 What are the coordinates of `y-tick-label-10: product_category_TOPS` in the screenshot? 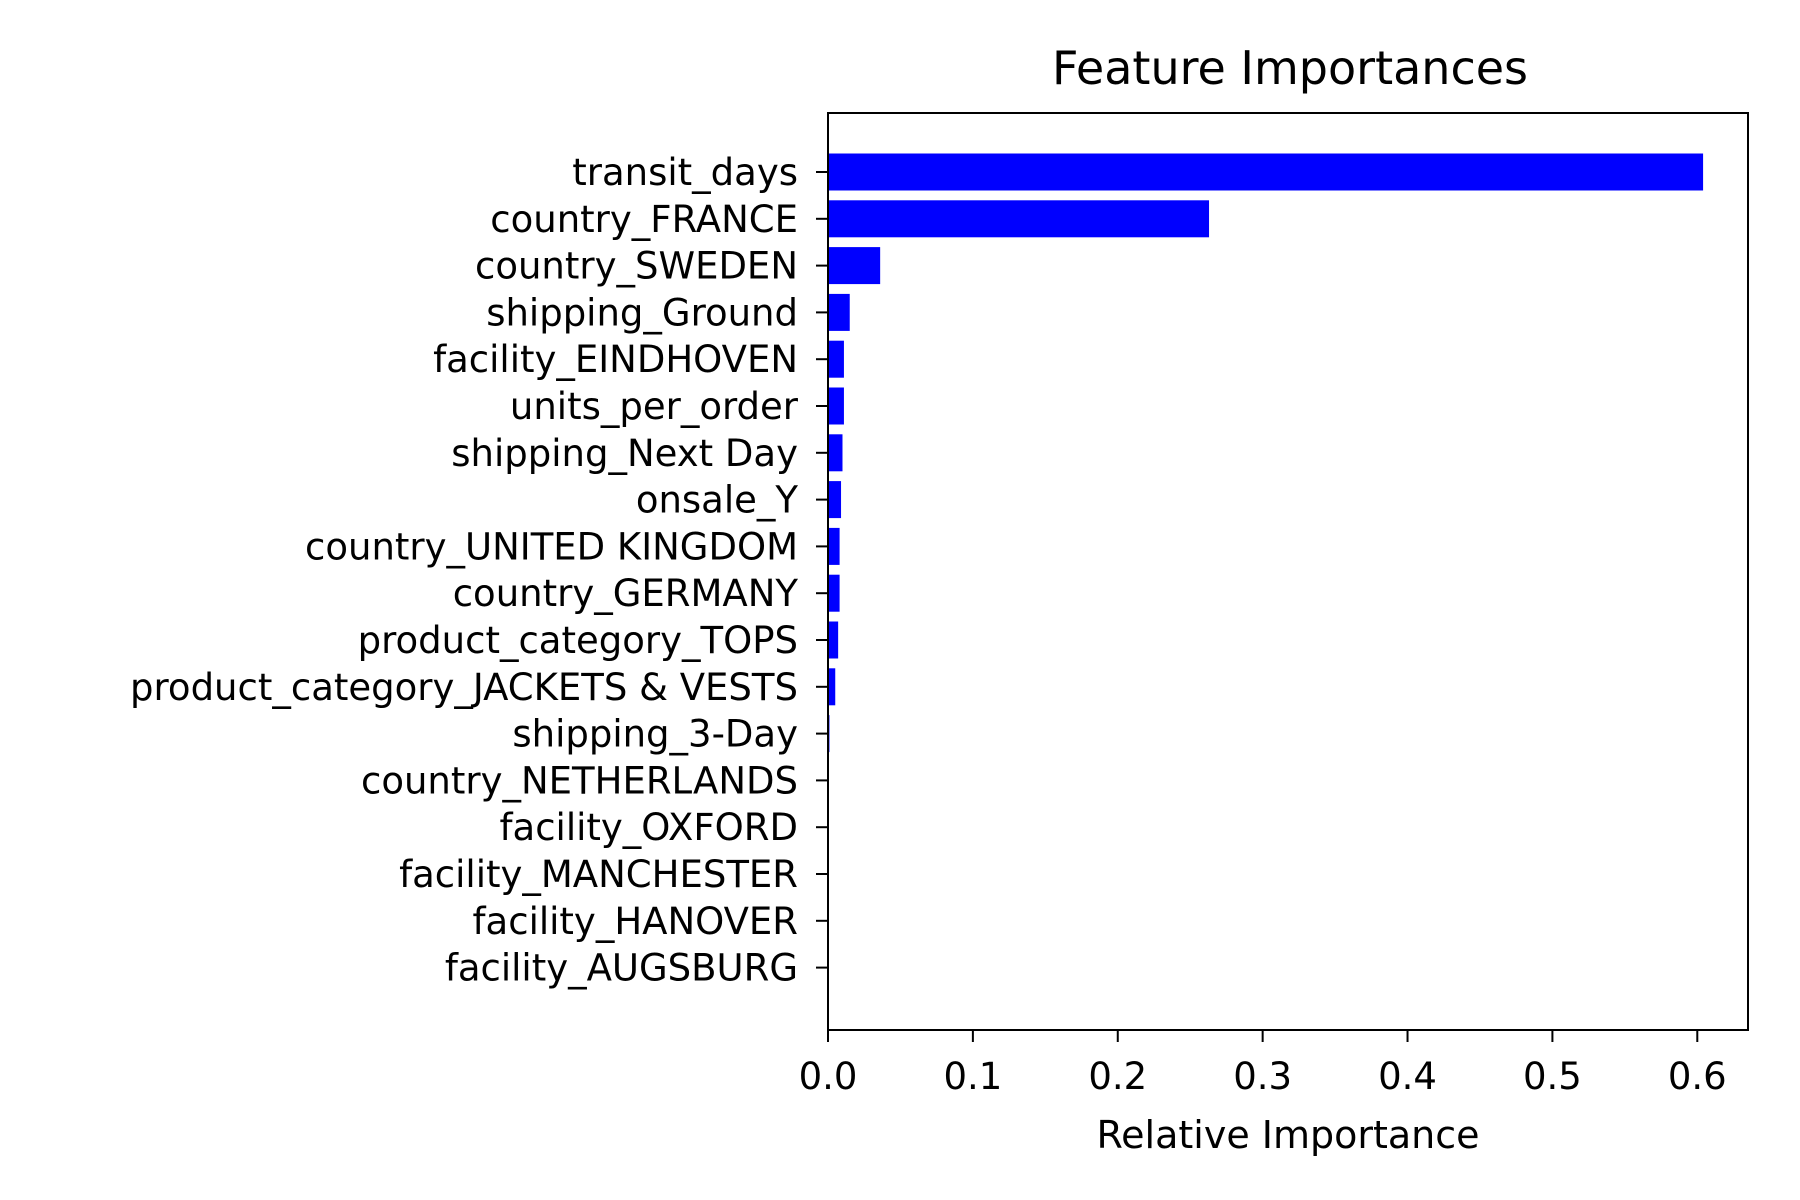 It's located at (578, 640).